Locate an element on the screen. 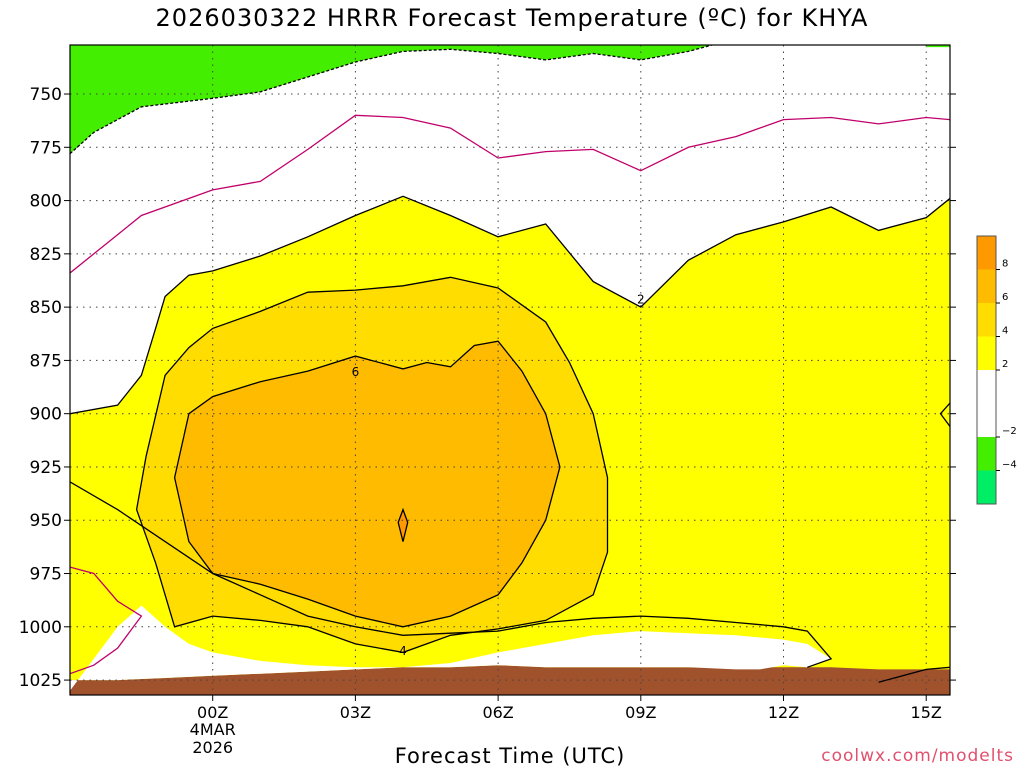  x-tick-date-year: 2026 is located at coordinates (212, 747).